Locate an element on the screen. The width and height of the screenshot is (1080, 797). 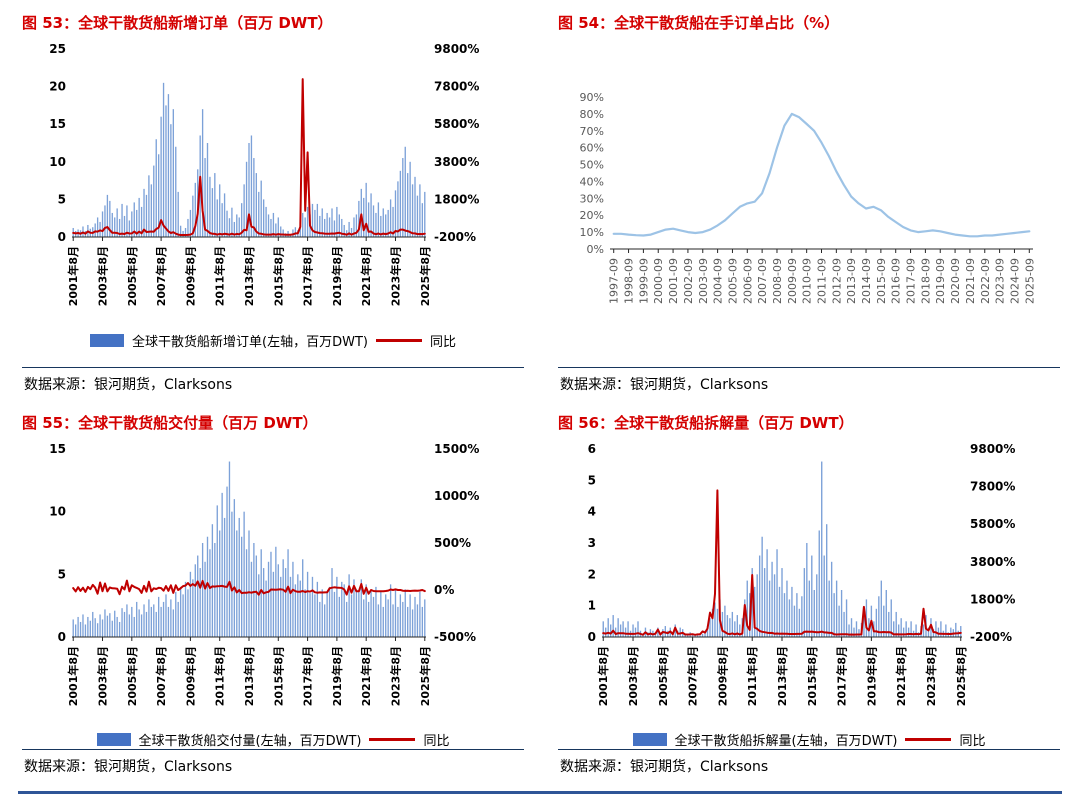
svg-text: 2006-09 is located at coordinates (747, 281).